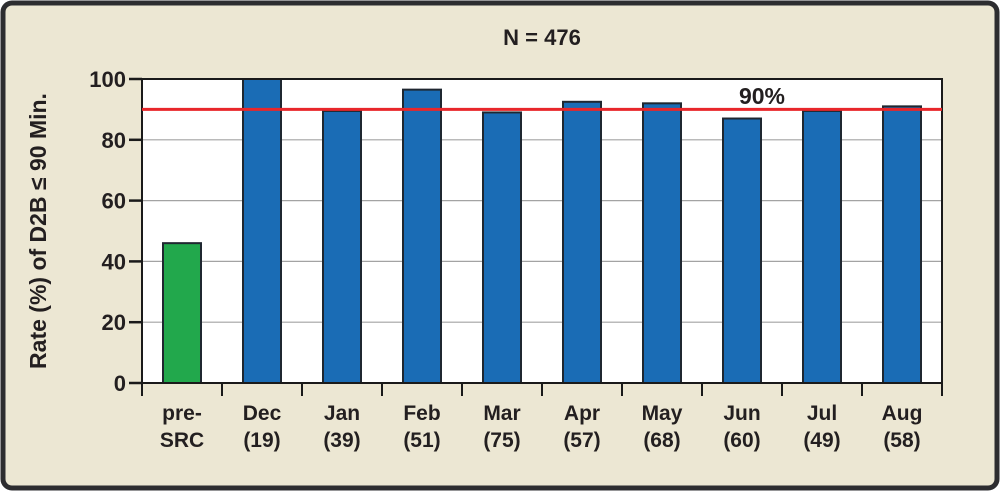  I want to click on x-category-sublabel: (57), so click(581, 440).